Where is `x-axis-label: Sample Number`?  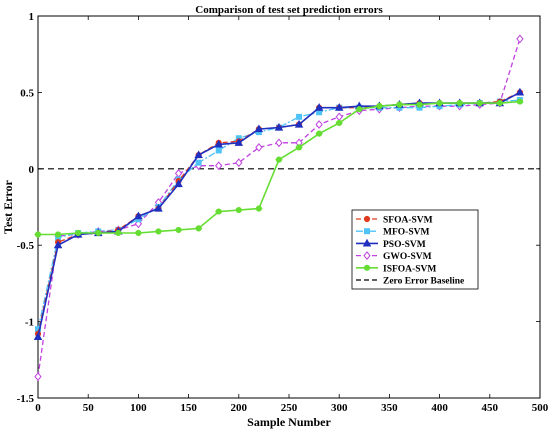 x-axis-label: Sample Number is located at coordinates (289, 422).